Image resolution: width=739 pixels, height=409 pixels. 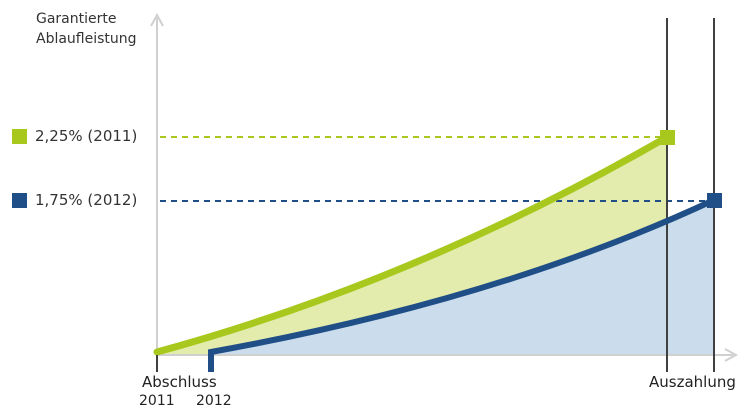 What do you see at coordinates (731, 355) in the screenshot?
I see `x-axis-arrow` at bounding box center [731, 355].